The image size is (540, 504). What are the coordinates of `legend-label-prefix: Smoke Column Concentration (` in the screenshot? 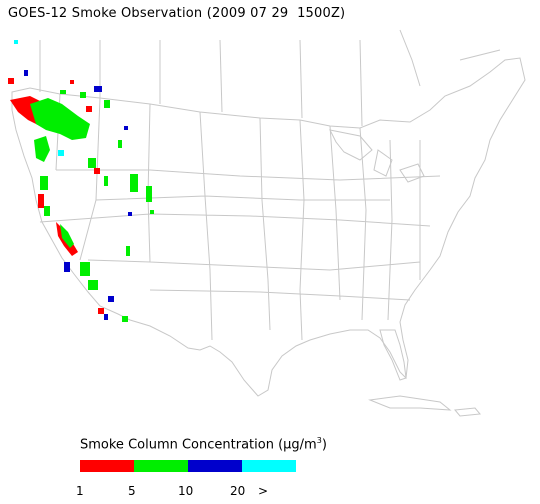 It's located at (182, 445).